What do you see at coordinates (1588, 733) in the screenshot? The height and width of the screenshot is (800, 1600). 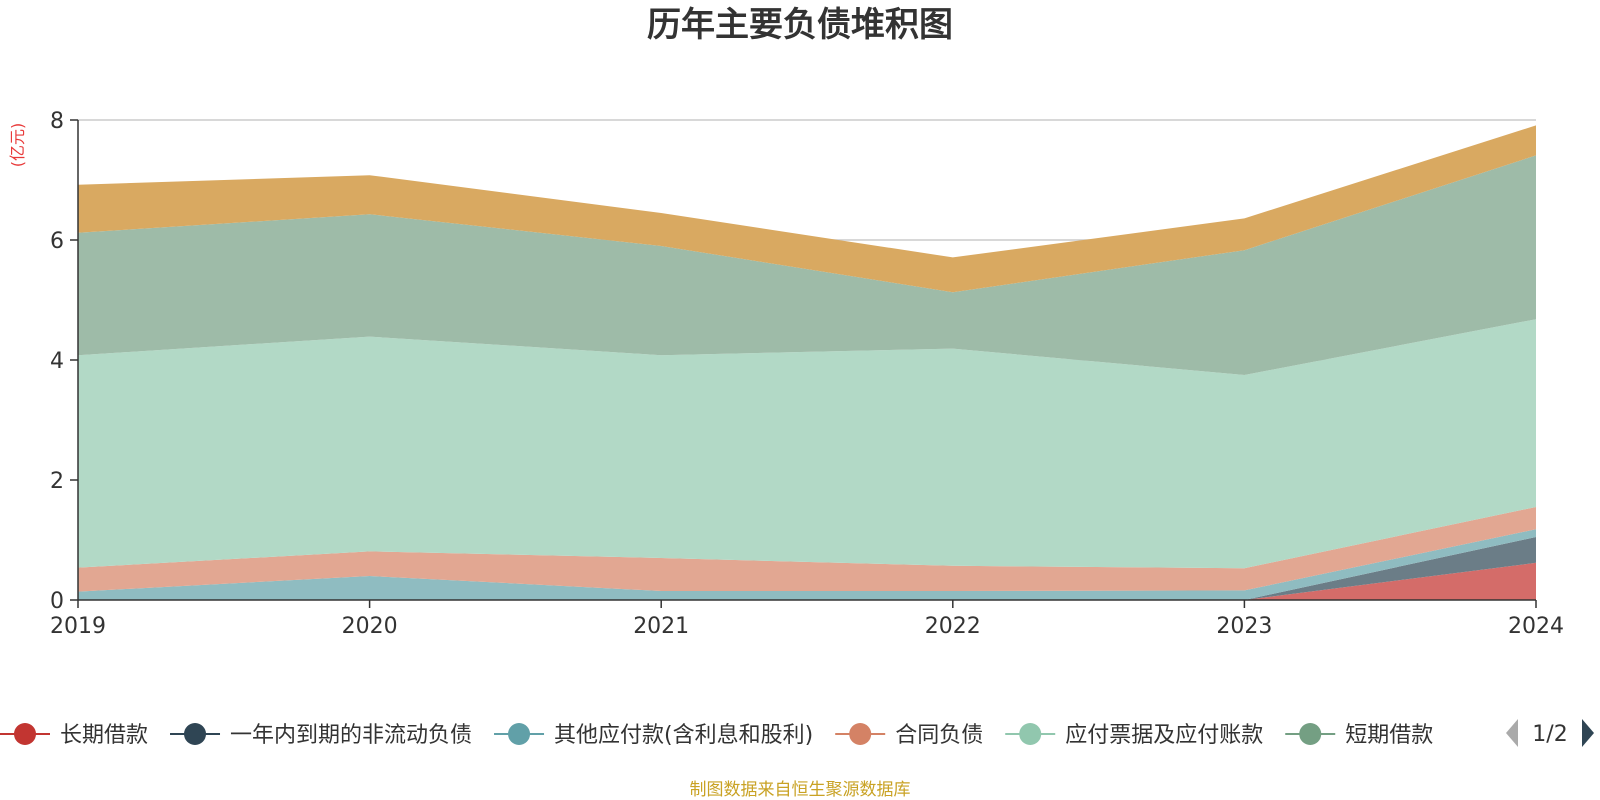 I see `next-page-icon` at bounding box center [1588, 733].